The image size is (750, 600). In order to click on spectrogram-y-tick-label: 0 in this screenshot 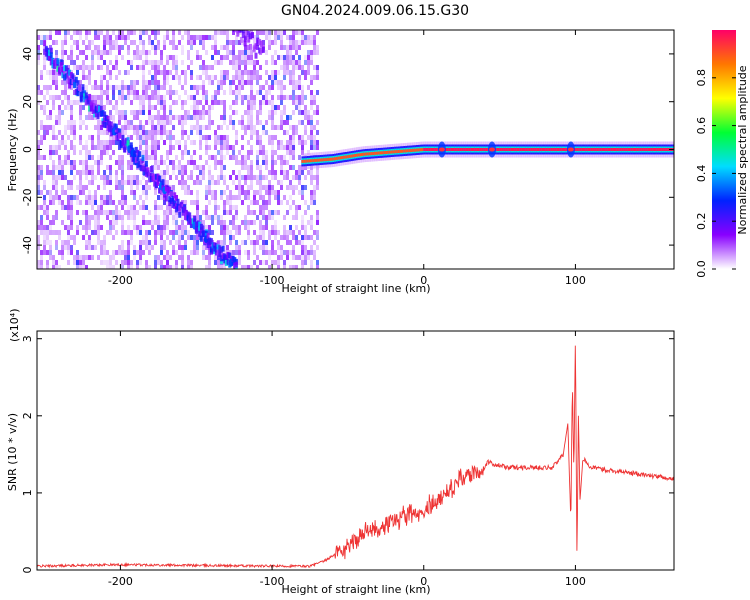, I will do `click(27, 149)`.